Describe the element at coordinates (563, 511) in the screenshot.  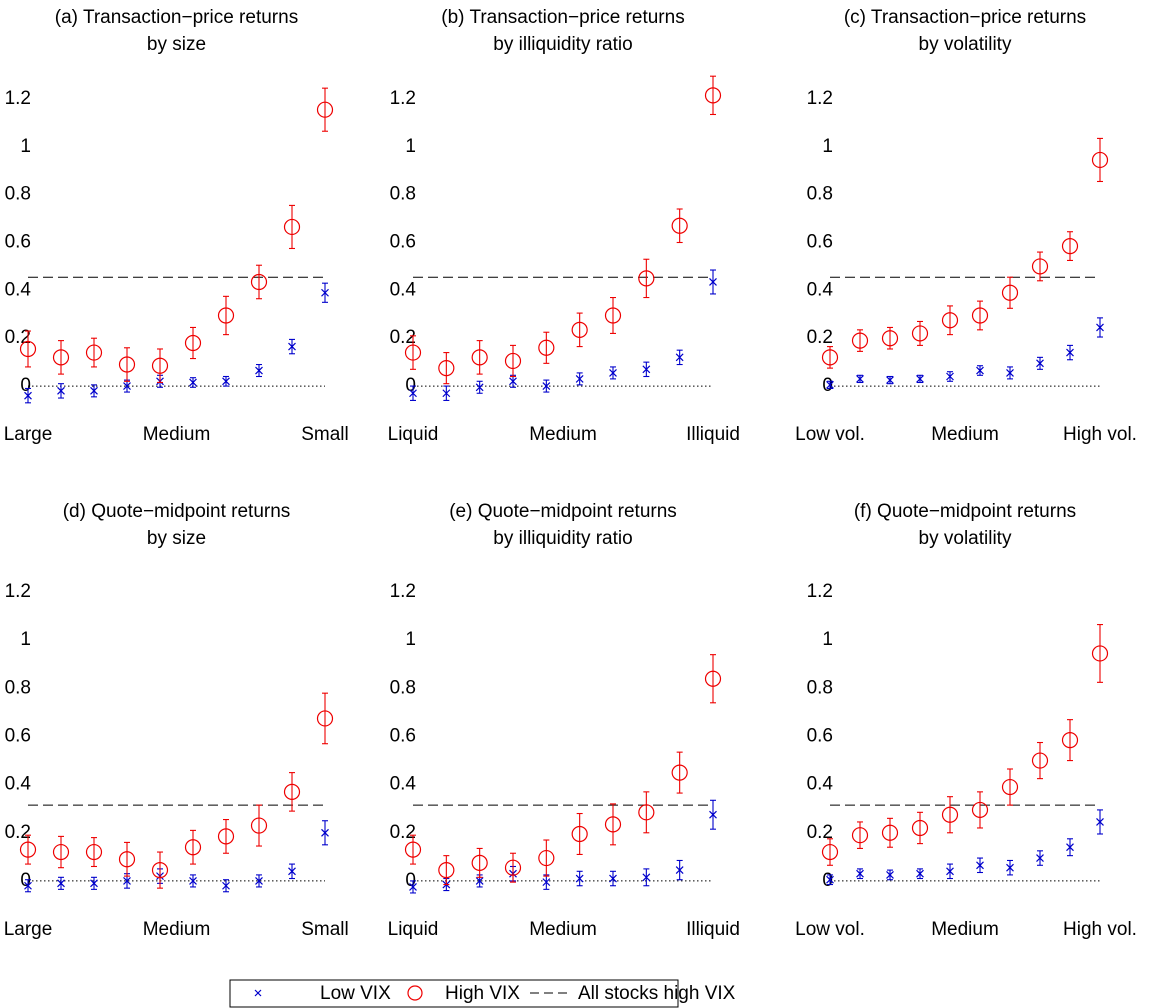
I see `chart-title: (e) Quote−midpoint returns` at that location.